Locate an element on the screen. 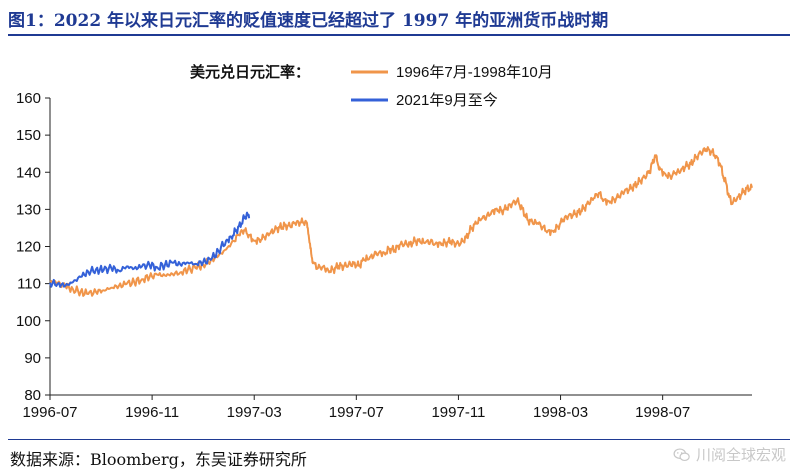  watermark: 川阅全球宏观 is located at coordinates (729, 454).